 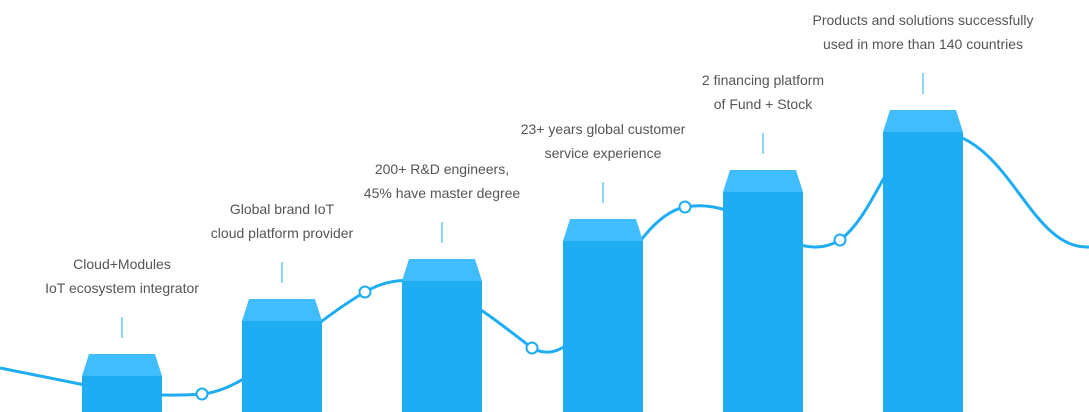 I want to click on label-line: cloud platform provider, so click(x=282, y=233).